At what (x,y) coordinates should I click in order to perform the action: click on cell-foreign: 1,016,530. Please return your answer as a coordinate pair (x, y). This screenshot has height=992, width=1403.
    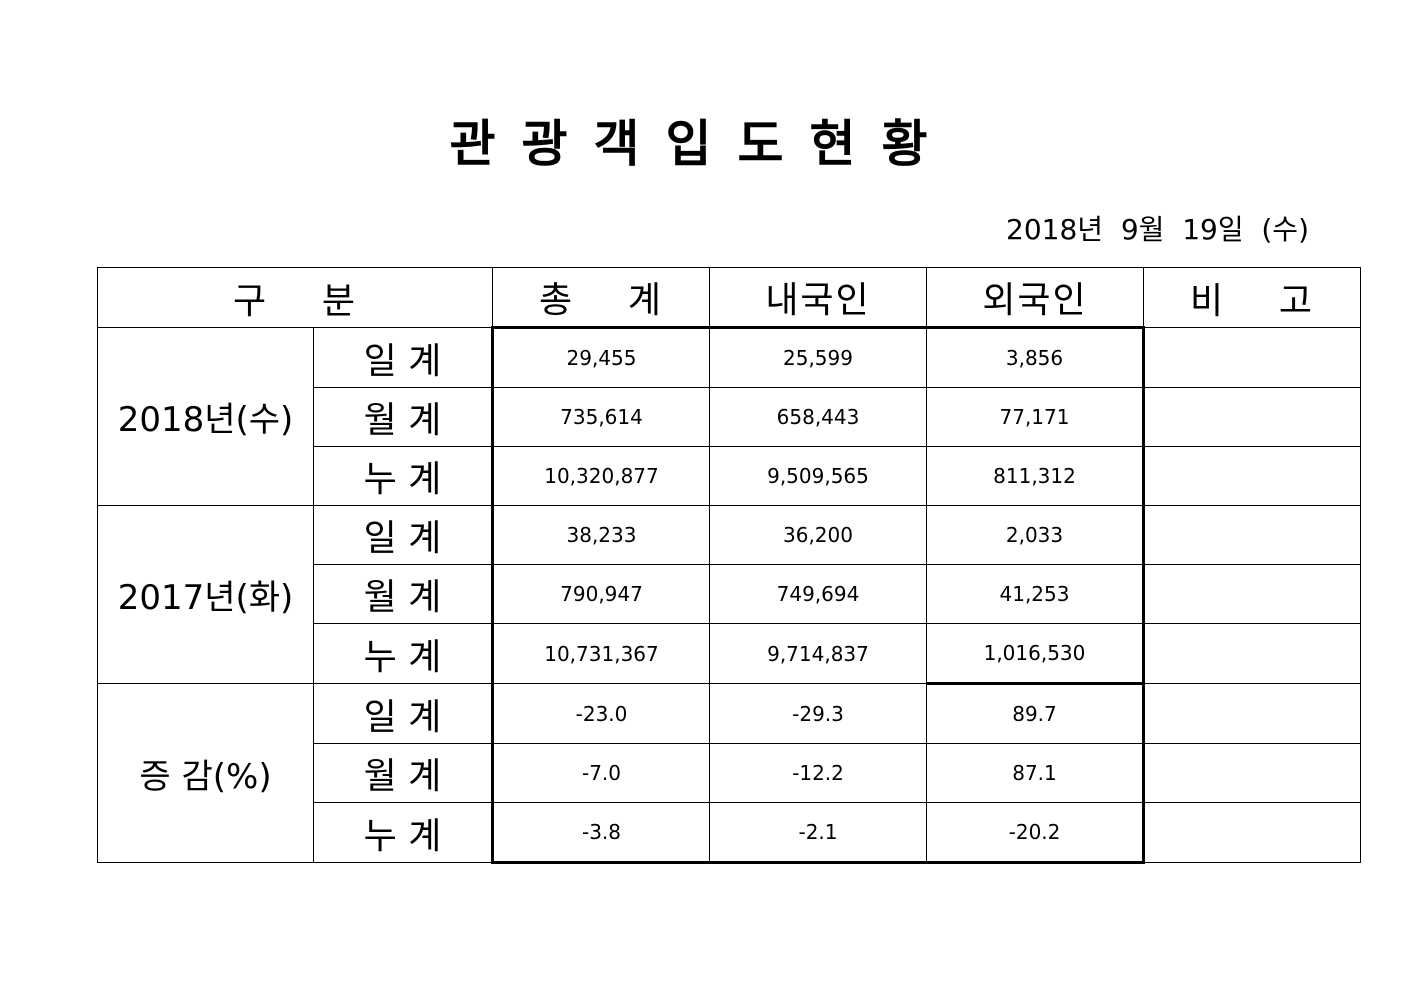
    Looking at the image, I should click on (1035, 654).